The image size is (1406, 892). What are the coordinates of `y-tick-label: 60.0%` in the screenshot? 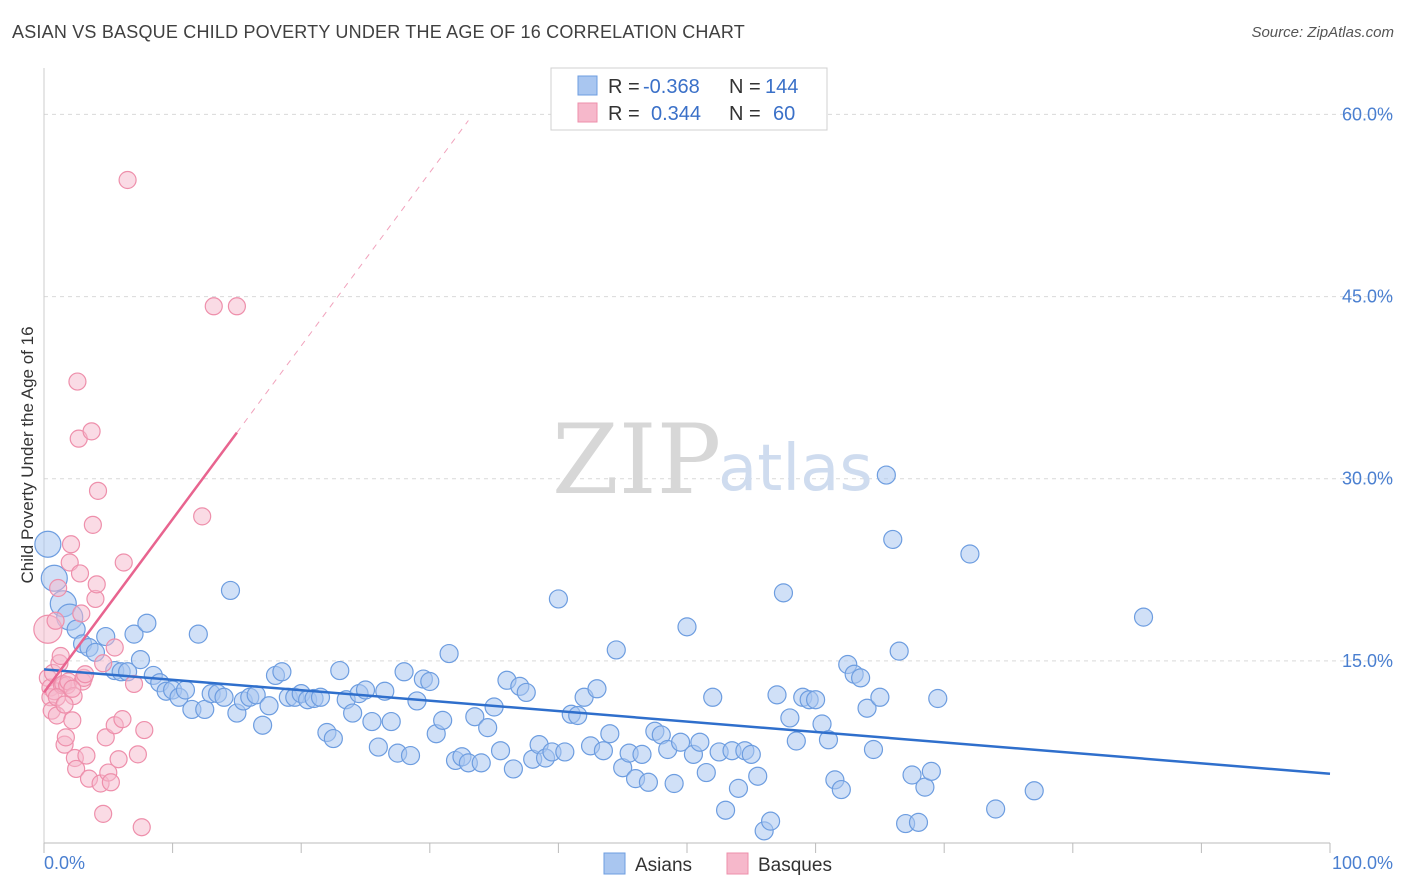 It's located at (1367, 114).